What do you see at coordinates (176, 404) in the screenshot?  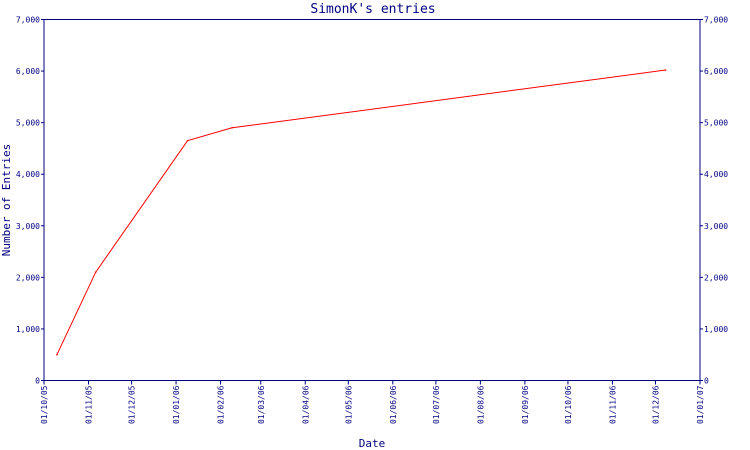 I see `x-tick-label: 01/01/06` at bounding box center [176, 404].